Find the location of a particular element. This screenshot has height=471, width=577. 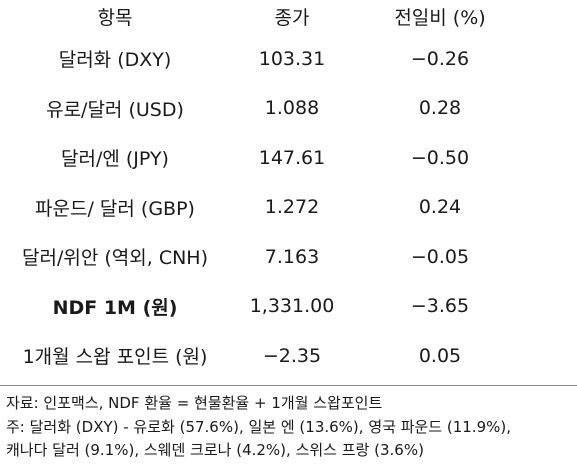

row-item: 달러/엔 (JPY) is located at coordinates (115, 159).